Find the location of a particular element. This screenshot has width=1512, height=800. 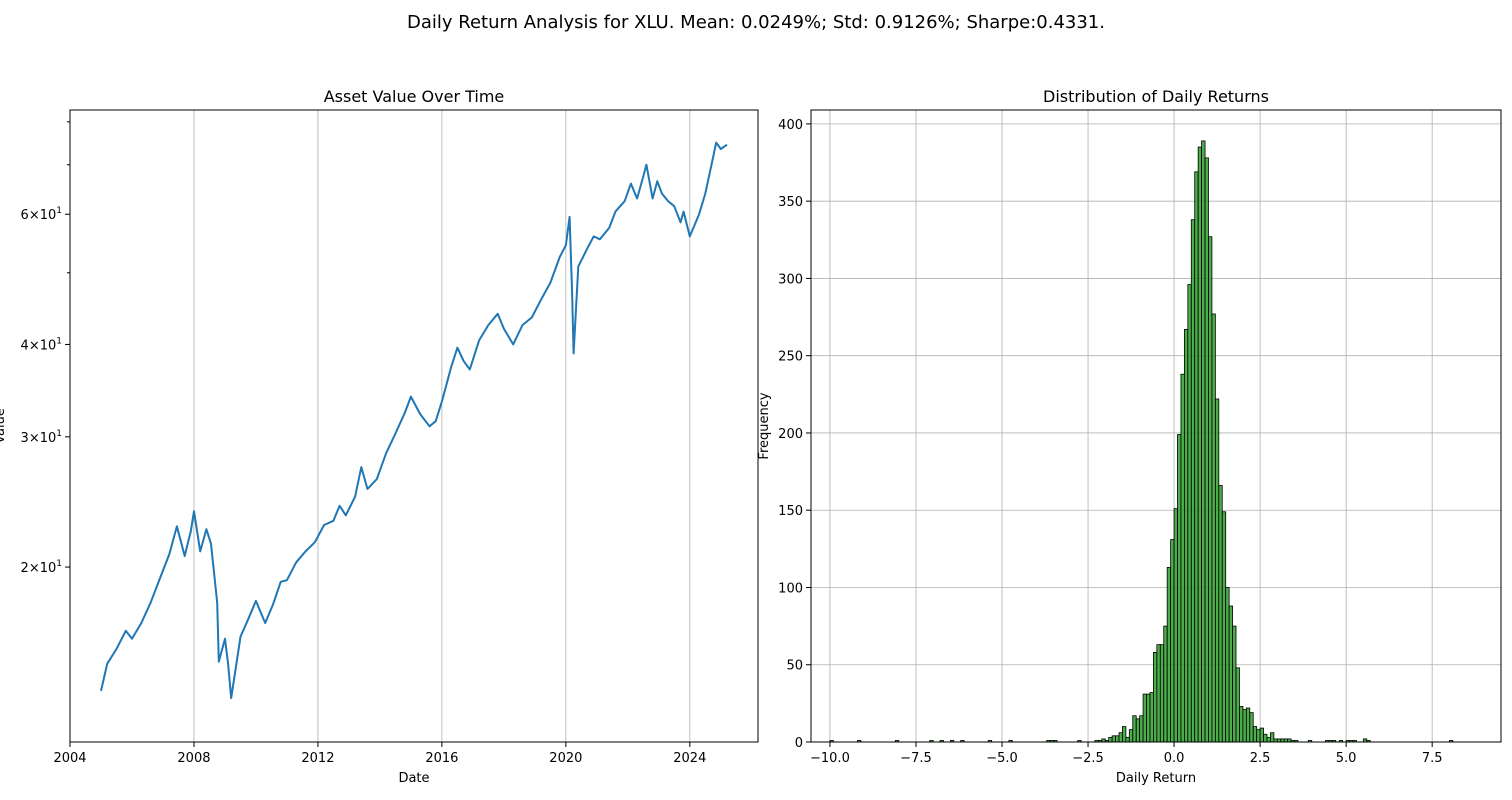

y-tick-label: 250 is located at coordinates (790, 357).